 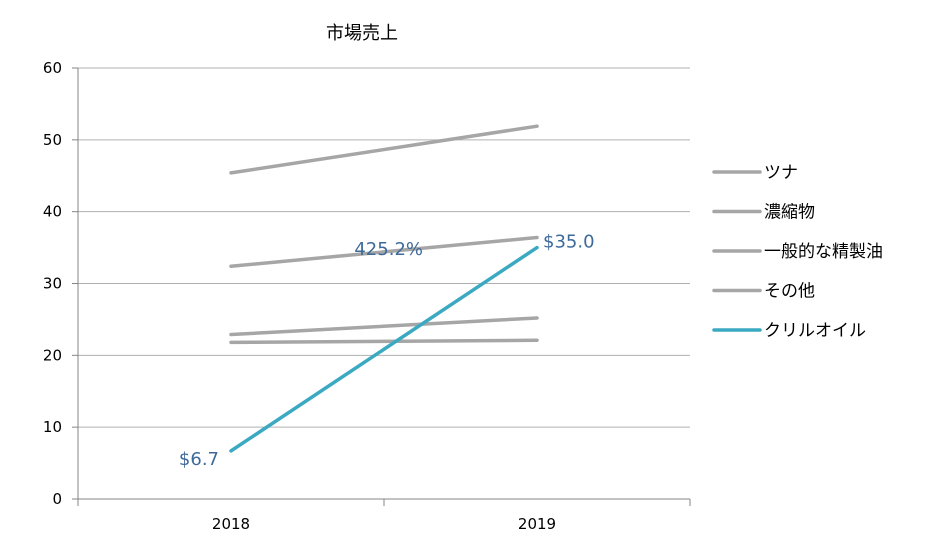 What do you see at coordinates (199, 459) in the screenshot?
I see `data-label-0: $6.7` at bounding box center [199, 459].